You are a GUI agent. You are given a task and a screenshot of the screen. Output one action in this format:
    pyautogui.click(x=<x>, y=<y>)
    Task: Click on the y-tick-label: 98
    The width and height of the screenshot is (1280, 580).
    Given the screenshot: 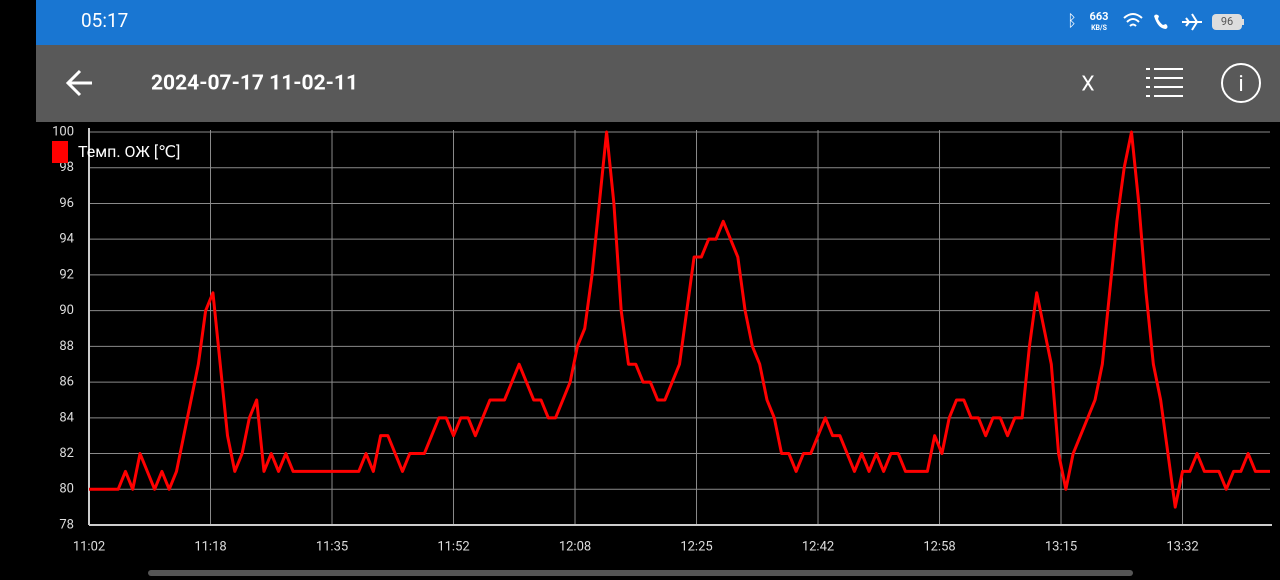 What is the action you would take?
    pyautogui.click(x=66, y=167)
    